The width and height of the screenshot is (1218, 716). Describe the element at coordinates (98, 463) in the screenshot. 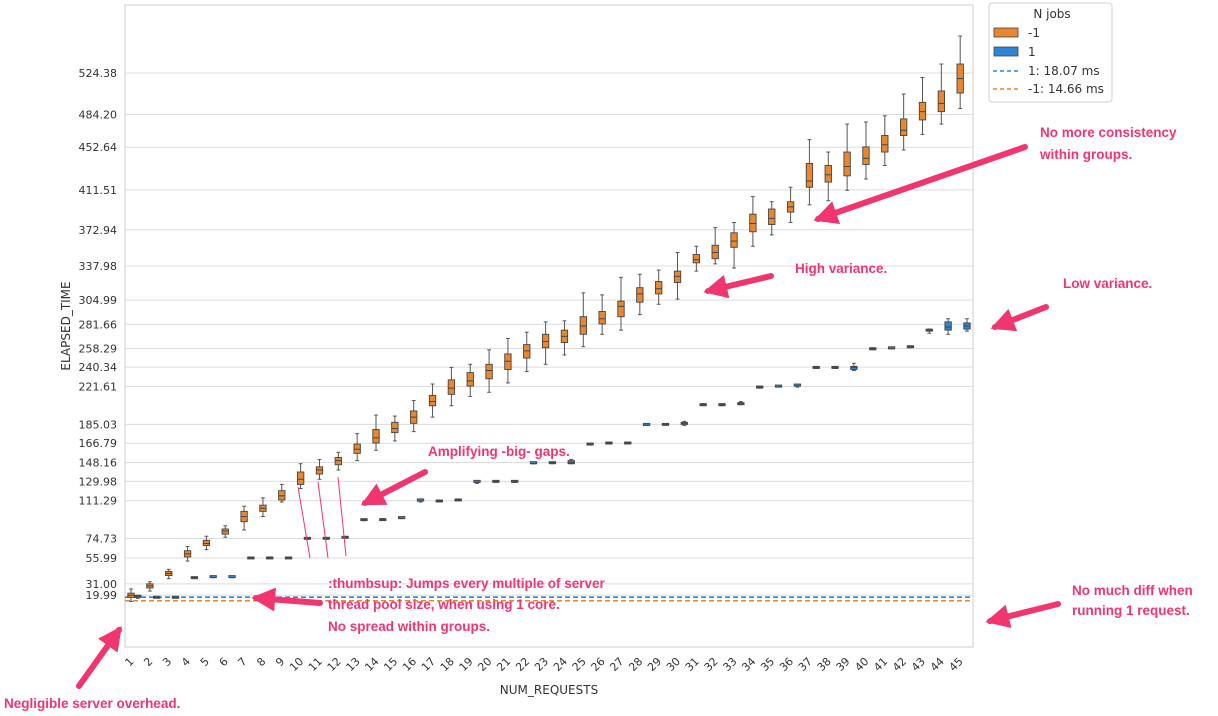

I see `y-tick-label: 148.16` at that location.